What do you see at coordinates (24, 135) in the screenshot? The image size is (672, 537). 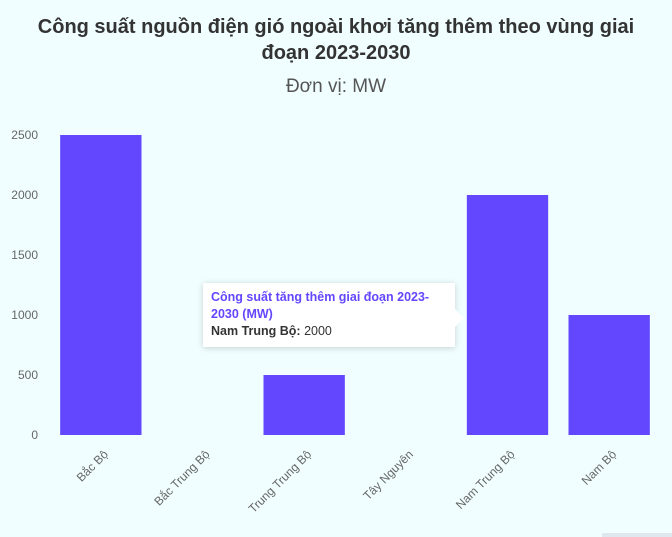 I see `y-tick-label: 2500` at bounding box center [24, 135].